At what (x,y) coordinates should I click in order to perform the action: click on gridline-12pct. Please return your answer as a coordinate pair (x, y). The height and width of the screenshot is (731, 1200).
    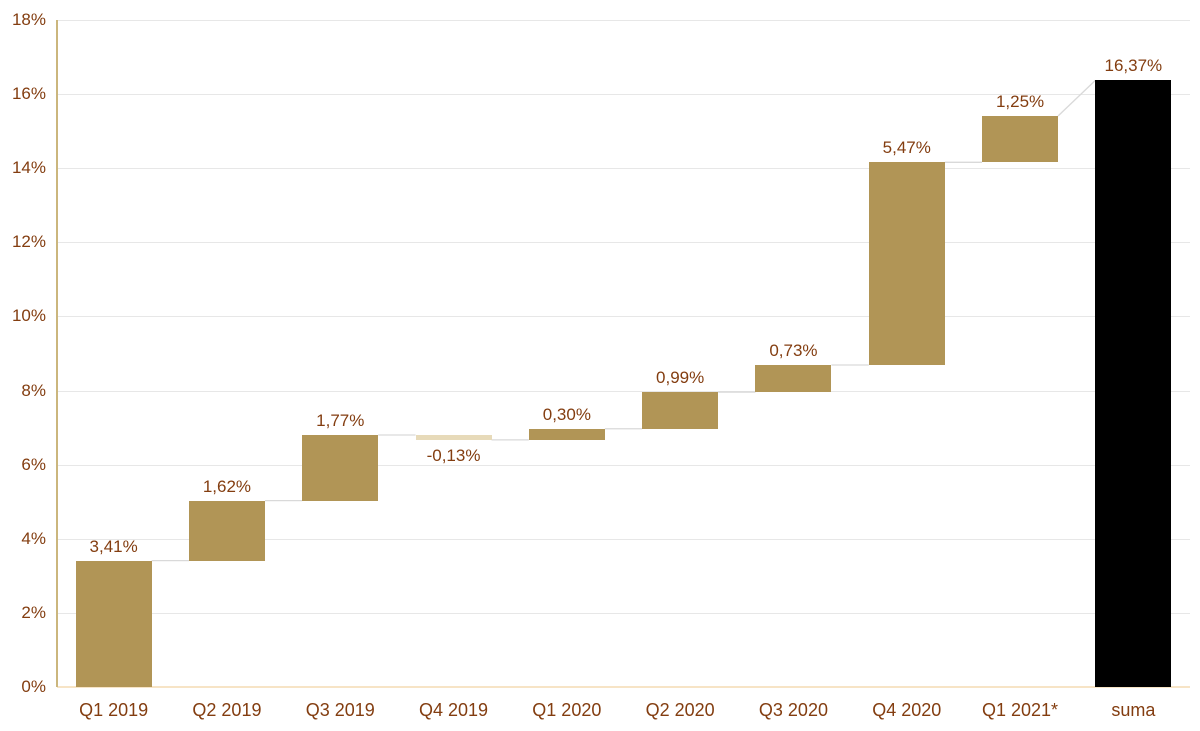
    Looking at the image, I should click on (623, 243).